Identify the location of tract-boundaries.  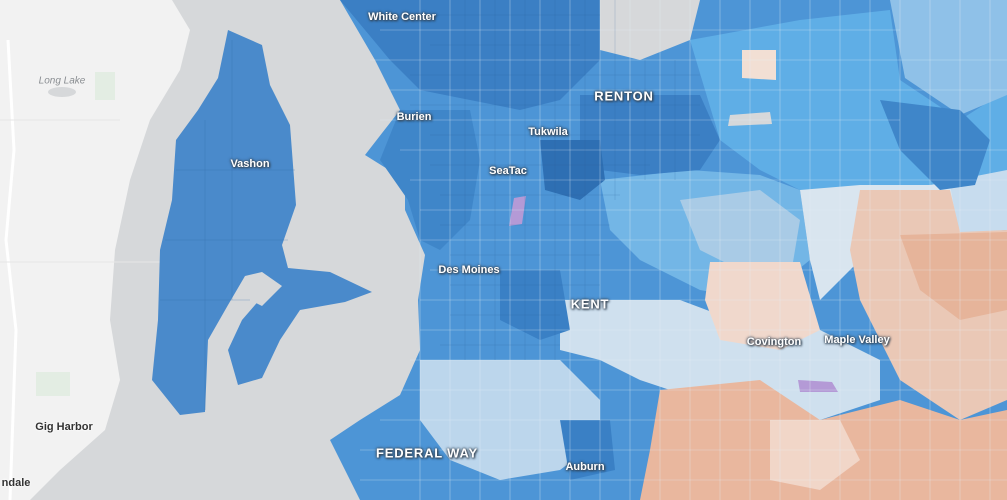
(227, 225).